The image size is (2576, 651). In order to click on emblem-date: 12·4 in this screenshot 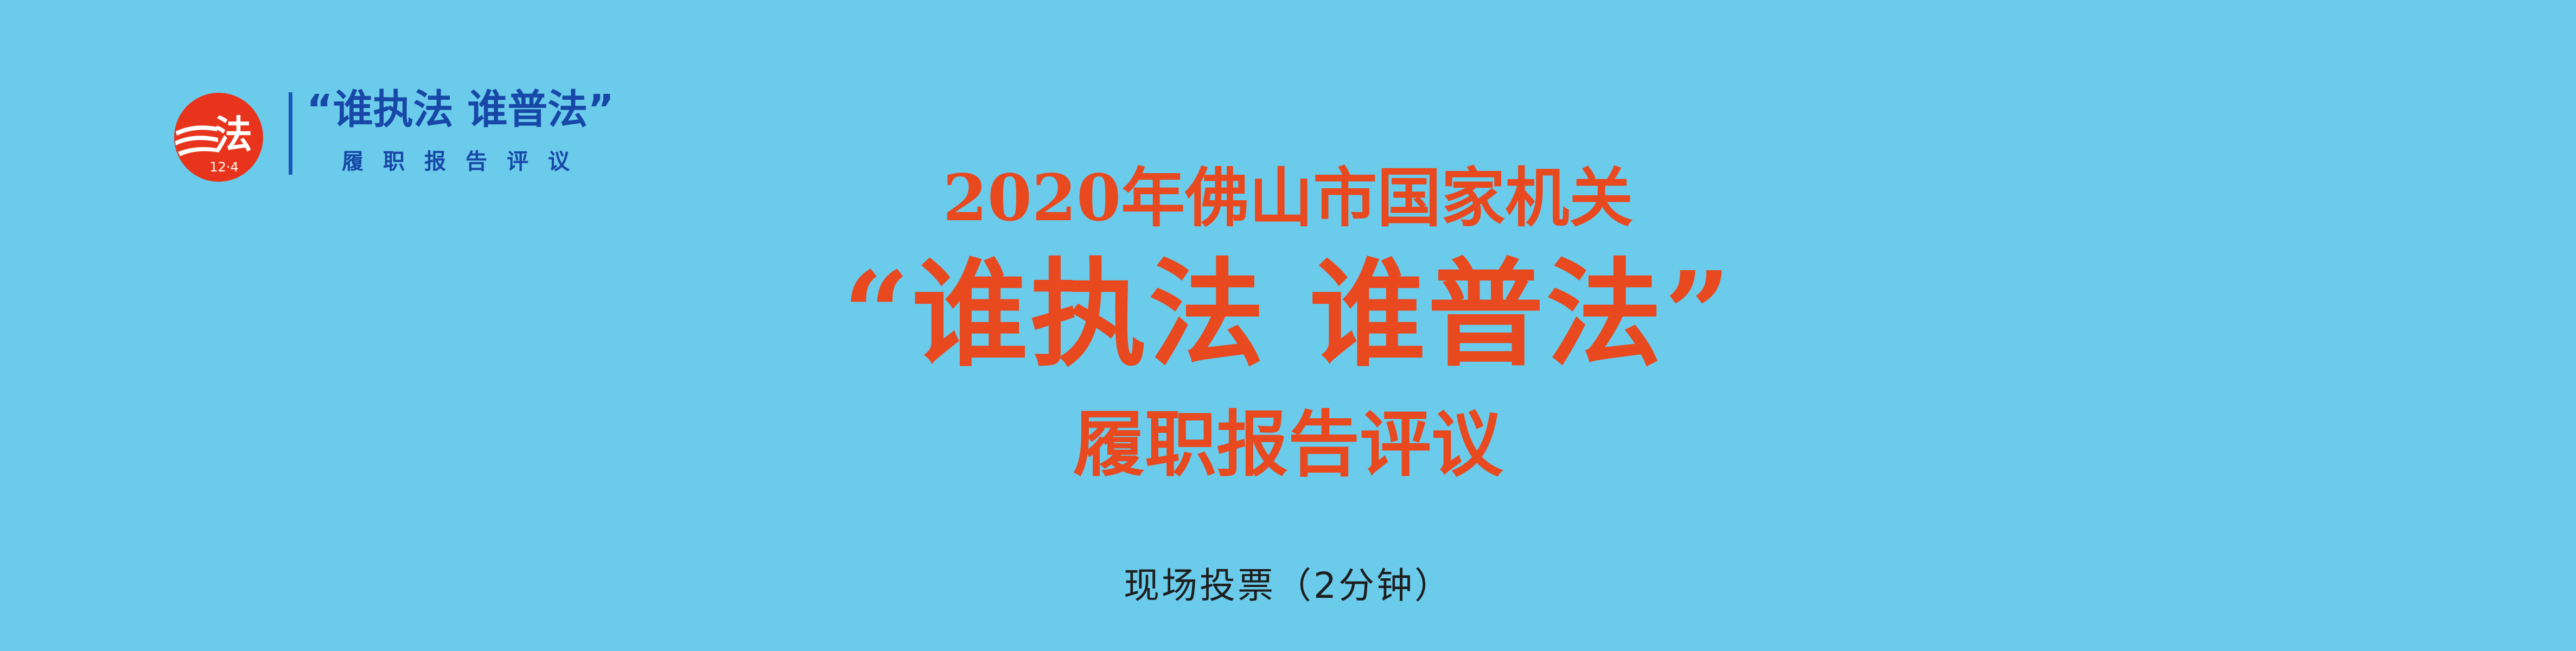, I will do `click(223, 167)`.